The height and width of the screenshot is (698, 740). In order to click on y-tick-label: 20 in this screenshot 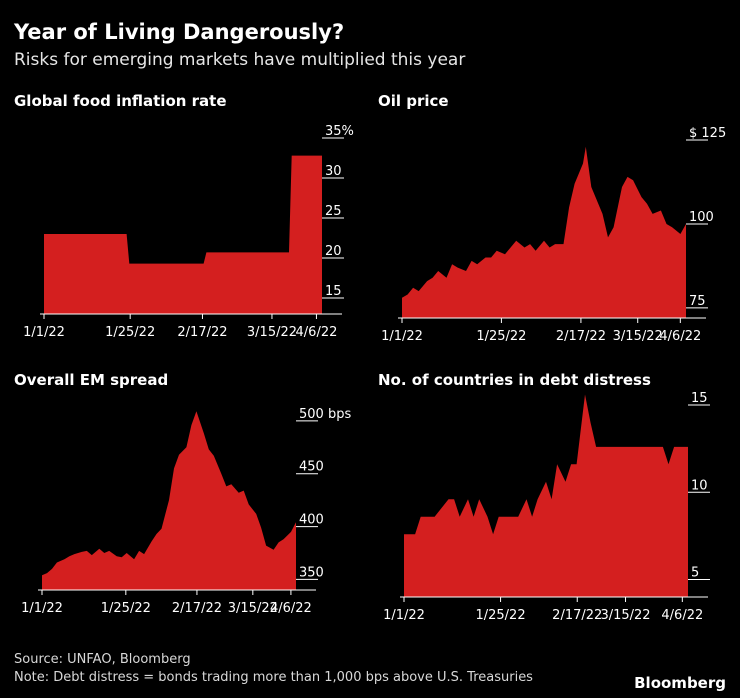, I will do `click(333, 251)`.